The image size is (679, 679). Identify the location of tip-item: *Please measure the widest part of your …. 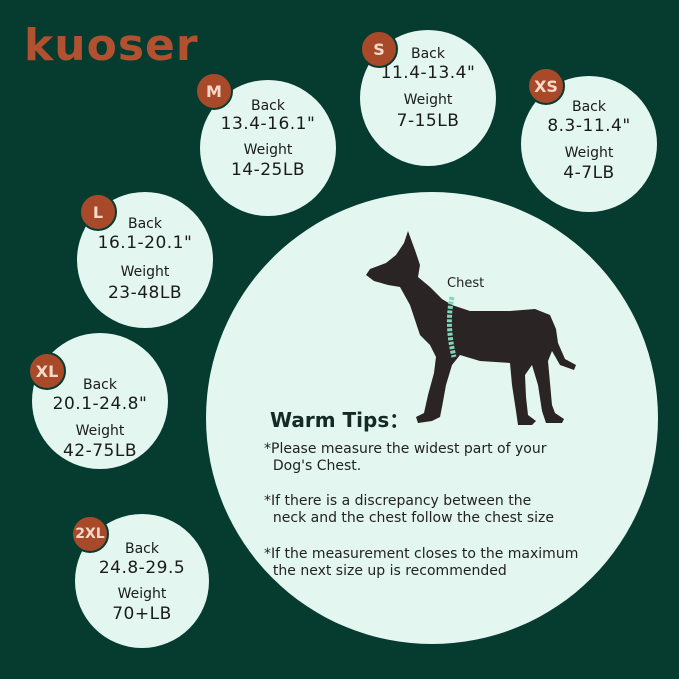
(405, 457).